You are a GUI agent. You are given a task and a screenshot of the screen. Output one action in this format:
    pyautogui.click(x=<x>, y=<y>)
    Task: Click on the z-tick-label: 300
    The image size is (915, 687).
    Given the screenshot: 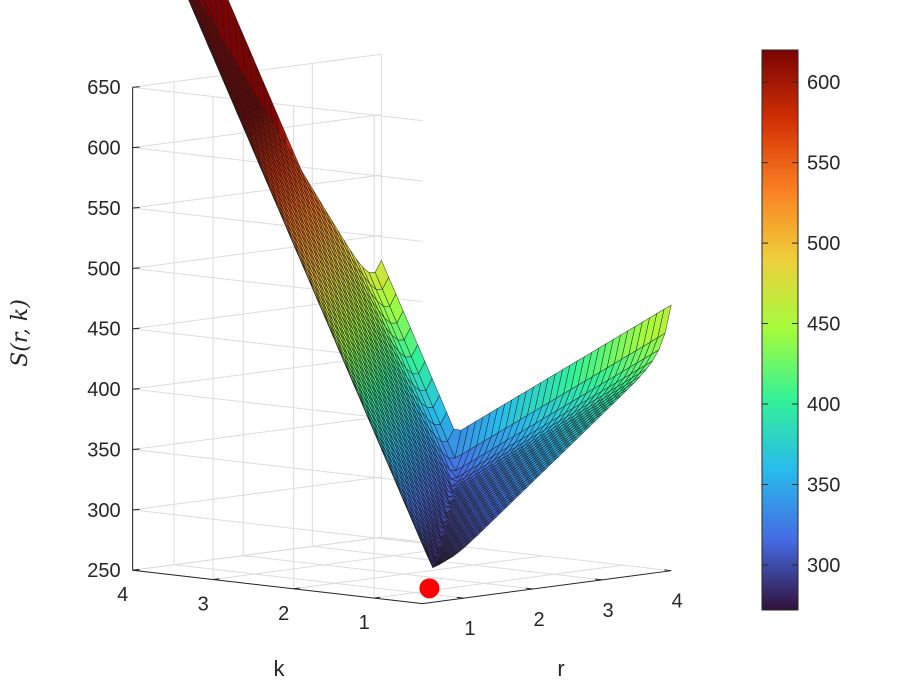 What is the action you would take?
    pyautogui.click(x=103, y=511)
    